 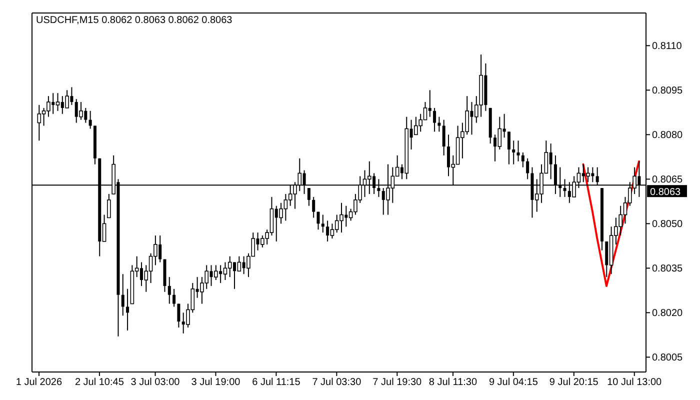 I want to click on y-tick-label: 0.8080, so click(x=668, y=136).